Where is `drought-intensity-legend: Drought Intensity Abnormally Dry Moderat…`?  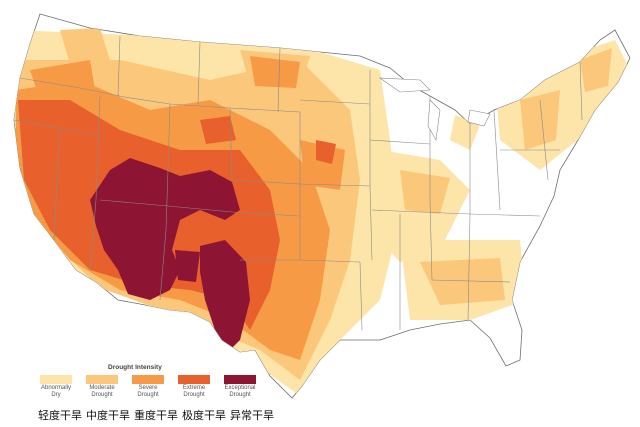 drought-intensity-legend: Drought Intensity Abnormally Dry Moderat… is located at coordinates (156, 394).